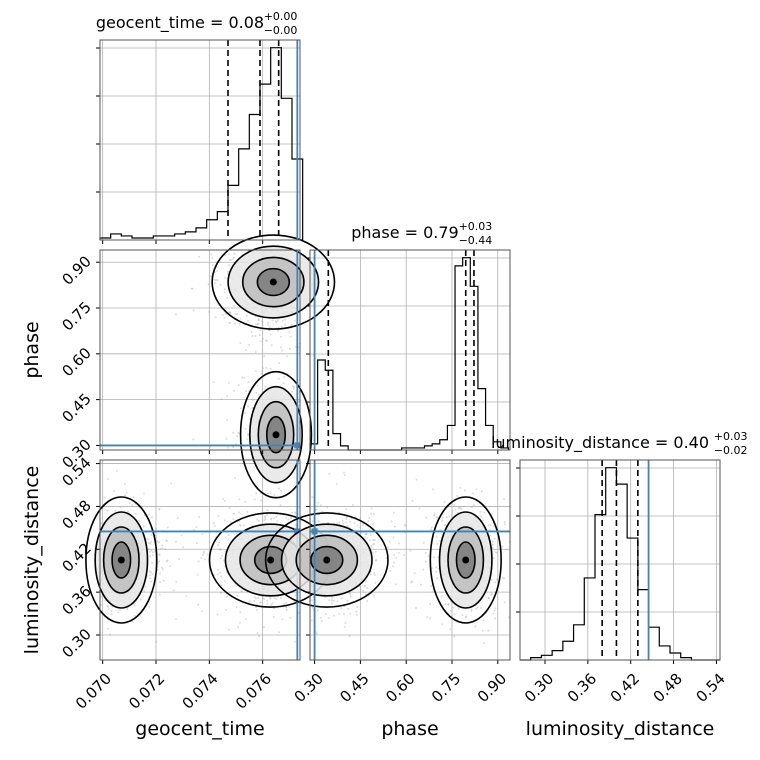 The width and height of the screenshot is (760, 760). I want to click on x-tick-label: 0.54, so click(710, 688).